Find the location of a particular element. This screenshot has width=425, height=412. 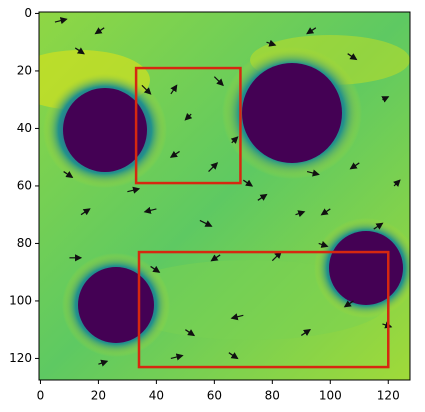

y-tick-label: 80 is located at coordinates (24, 243).